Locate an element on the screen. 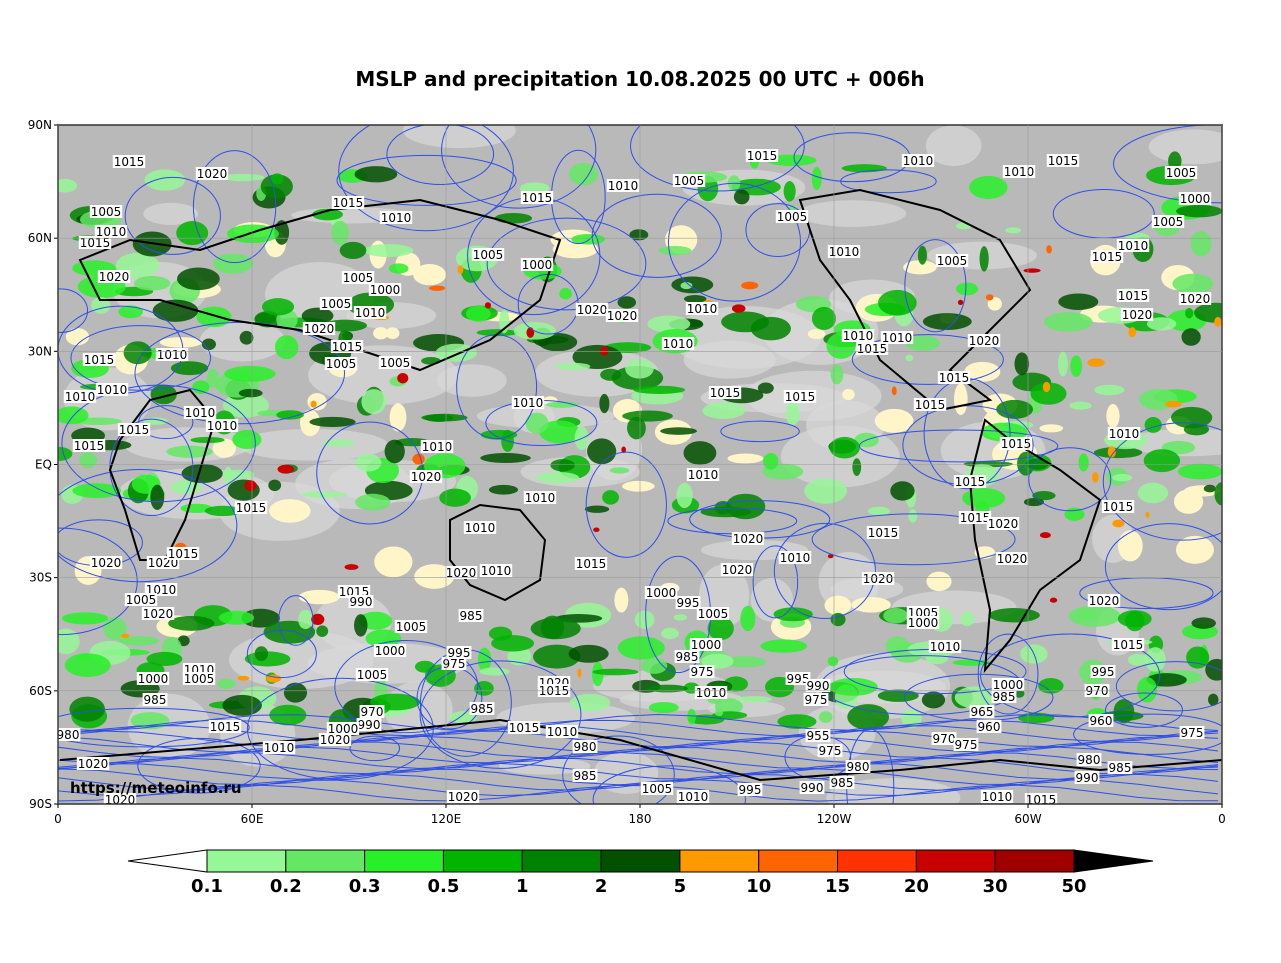 The image size is (1281, 963). cloud is located at coordinates (313, 444).